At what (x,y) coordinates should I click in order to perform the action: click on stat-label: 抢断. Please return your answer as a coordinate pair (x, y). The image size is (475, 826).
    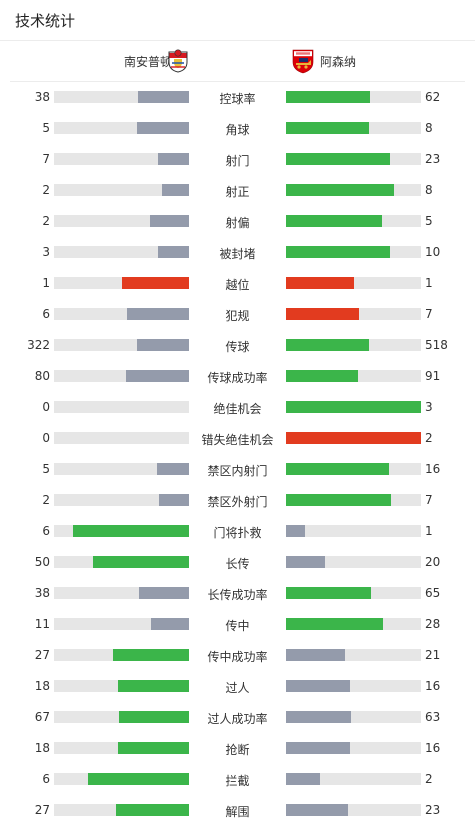
    Looking at the image, I should click on (237, 750).